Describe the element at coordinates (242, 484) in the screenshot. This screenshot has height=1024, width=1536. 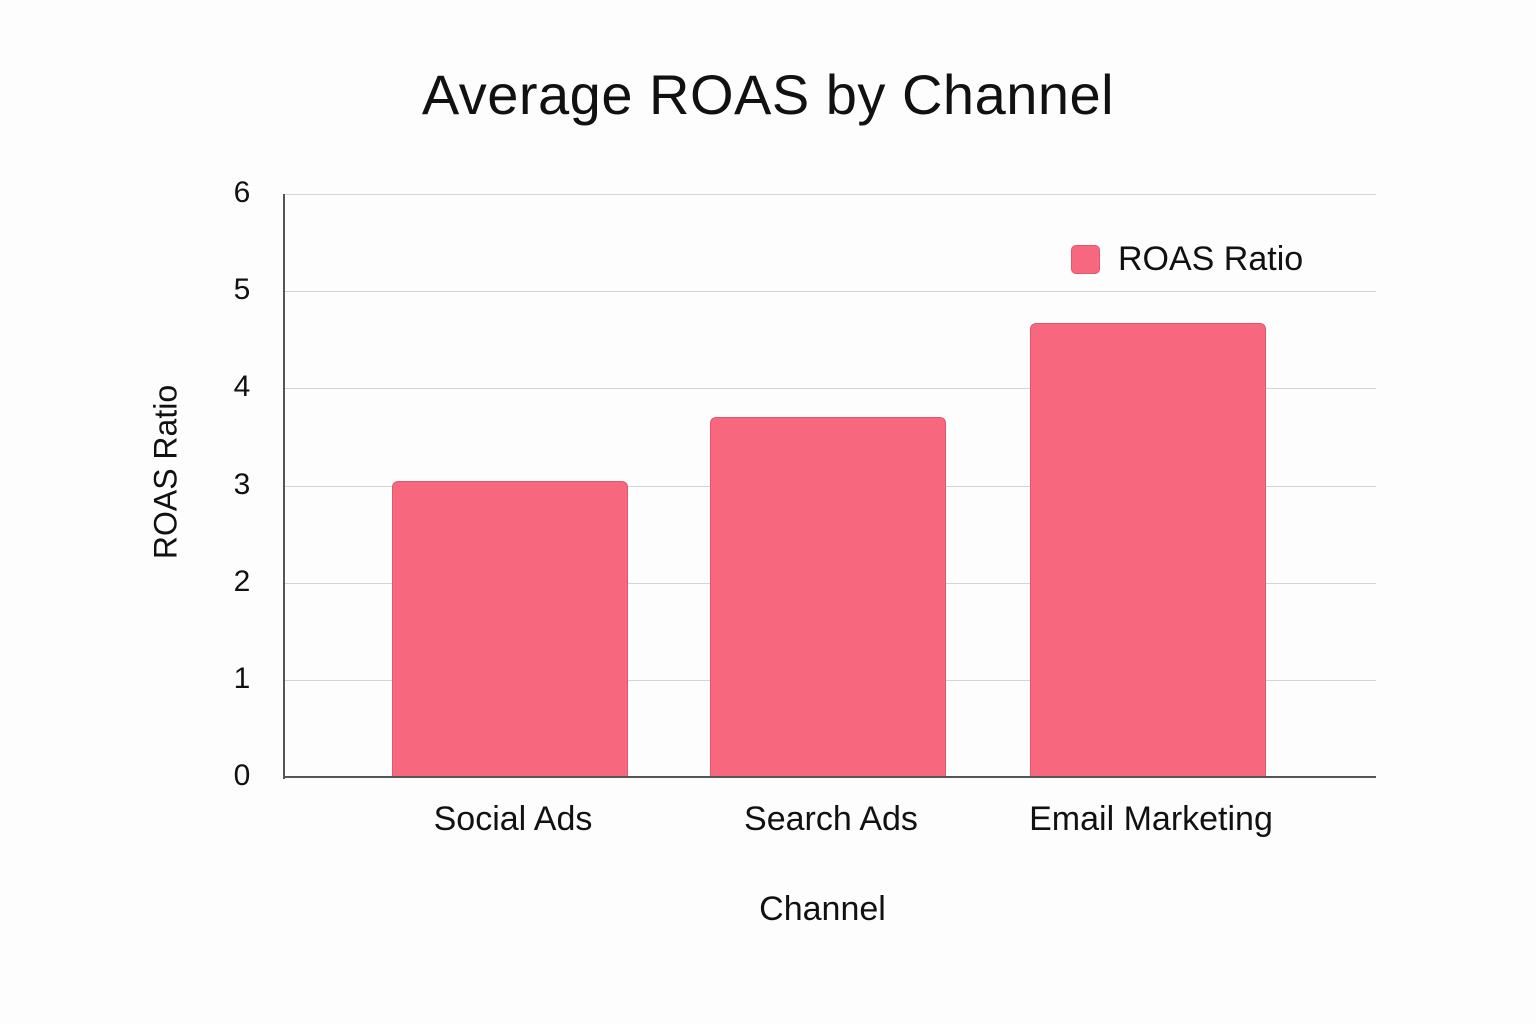
I see `y-tick-label: 3` at that location.